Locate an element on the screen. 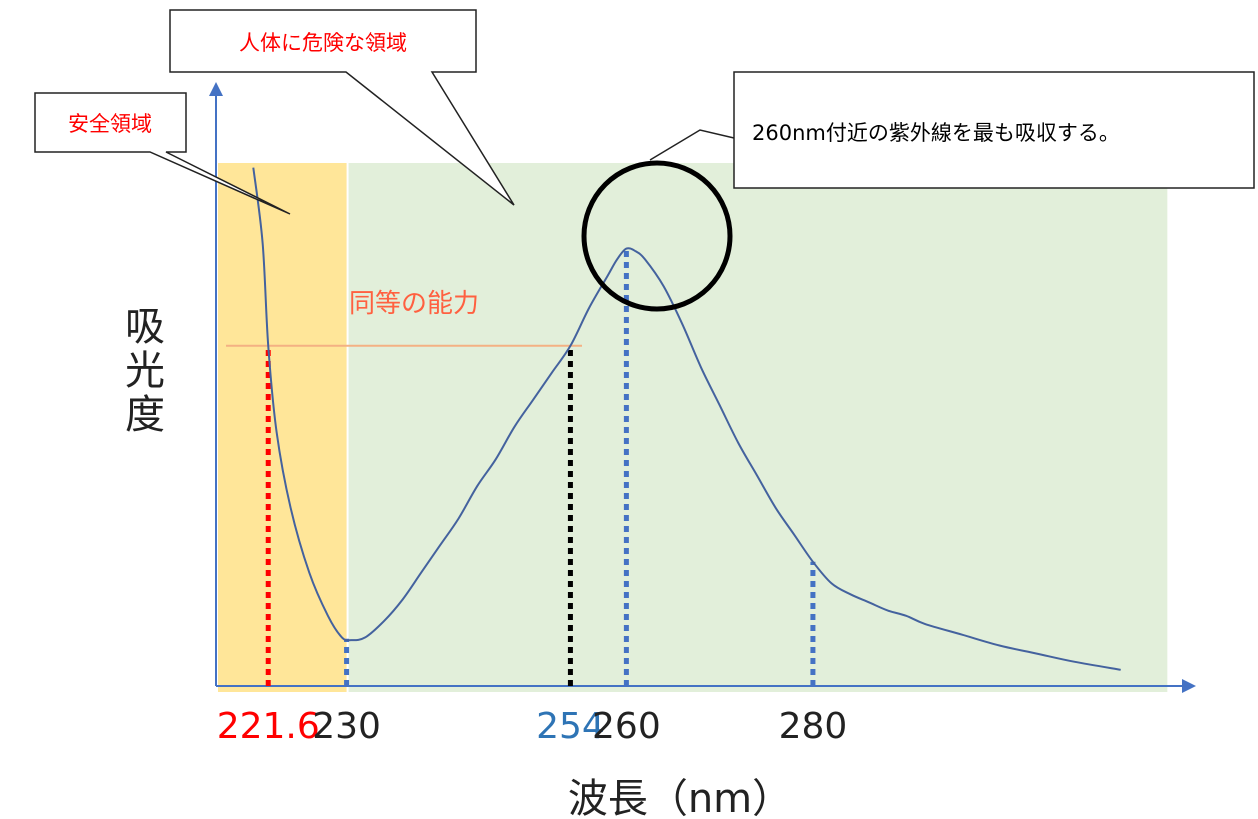 This screenshot has height=819, width=1258. x-tick-label-280: 280 is located at coordinates (813, 726).